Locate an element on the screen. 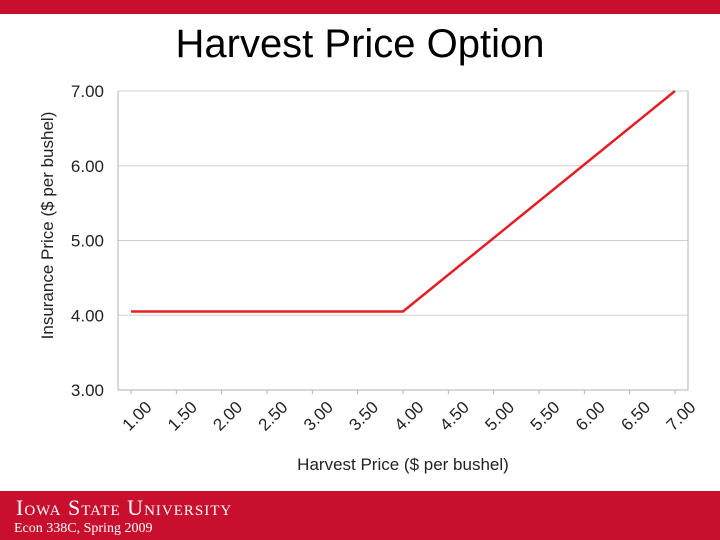  x-tick-label: 1.00 is located at coordinates (137, 416).